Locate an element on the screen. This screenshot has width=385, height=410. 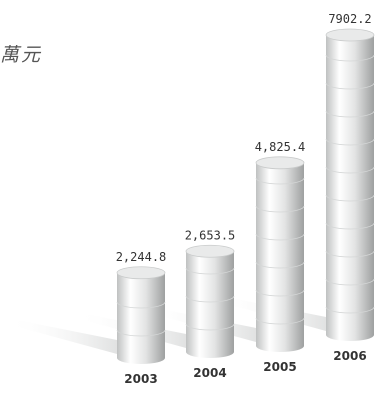
category-label: 2006 is located at coordinates (349, 356).